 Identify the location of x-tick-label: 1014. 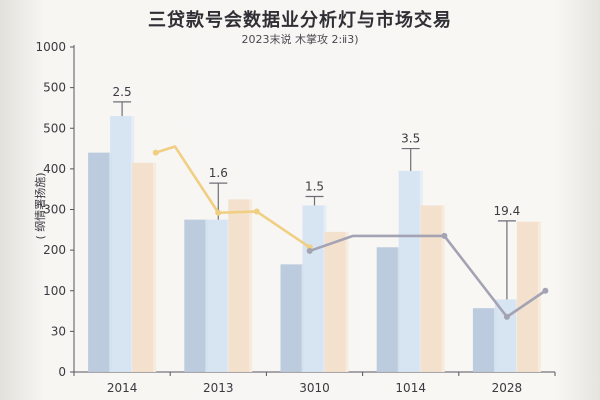
(410, 388).